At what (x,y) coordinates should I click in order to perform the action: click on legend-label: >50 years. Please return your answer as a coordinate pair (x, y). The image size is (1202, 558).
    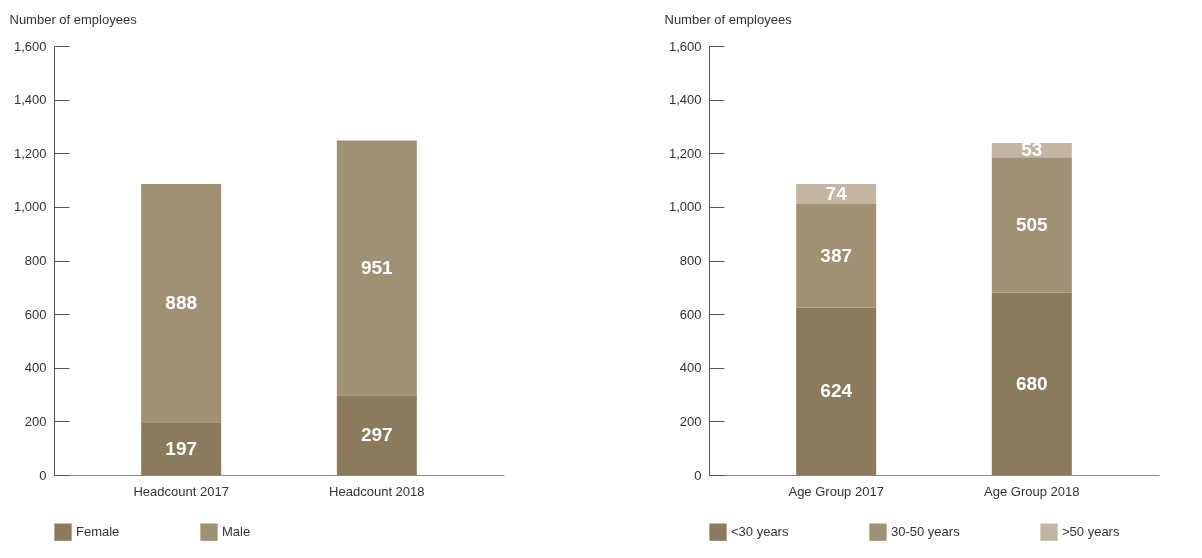
    Looking at the image, I should click on (1091, 532).